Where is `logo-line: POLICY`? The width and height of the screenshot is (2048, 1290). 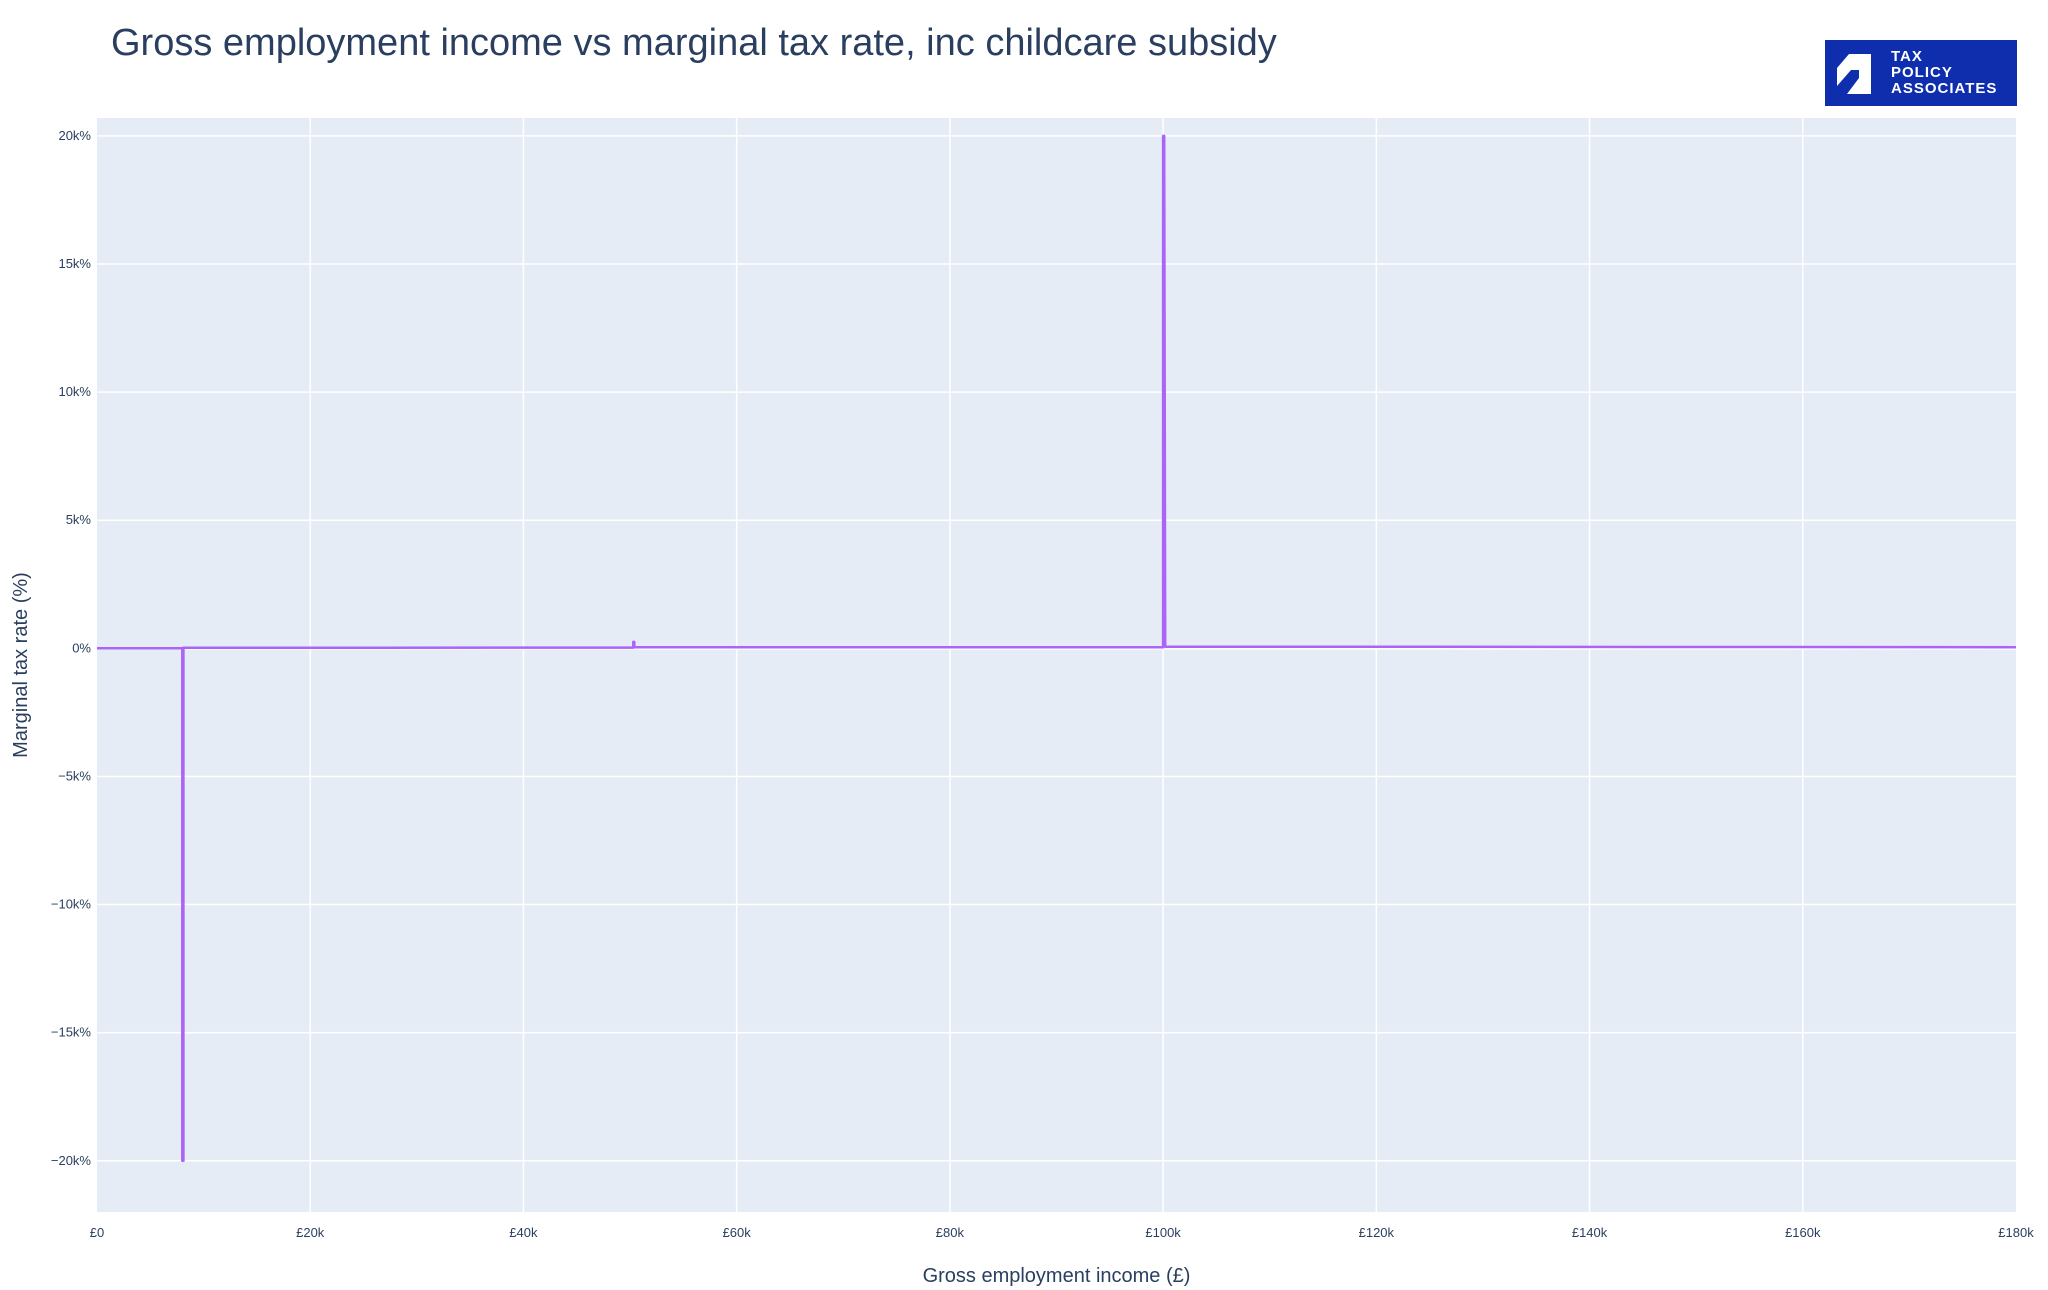
logo-line: POLICY is located at coordinates (1922, 72).